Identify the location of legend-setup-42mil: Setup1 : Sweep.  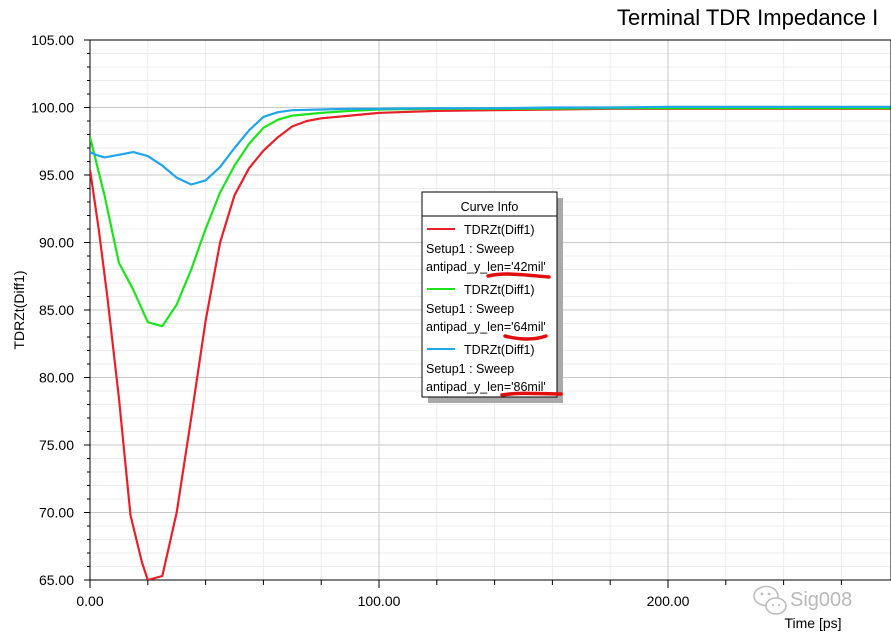
(470, 249).